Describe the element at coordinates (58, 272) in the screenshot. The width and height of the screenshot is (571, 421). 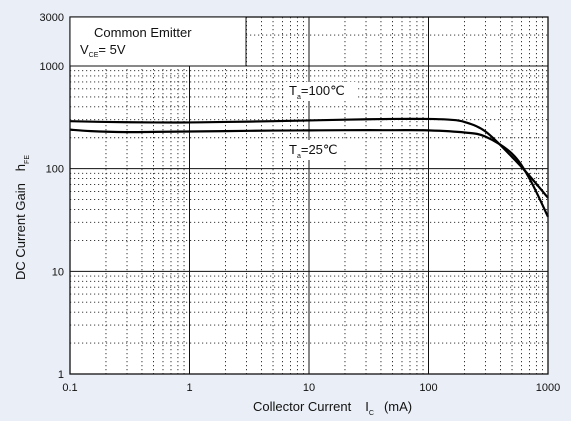
I see `y-tick-label: 10` at that location.